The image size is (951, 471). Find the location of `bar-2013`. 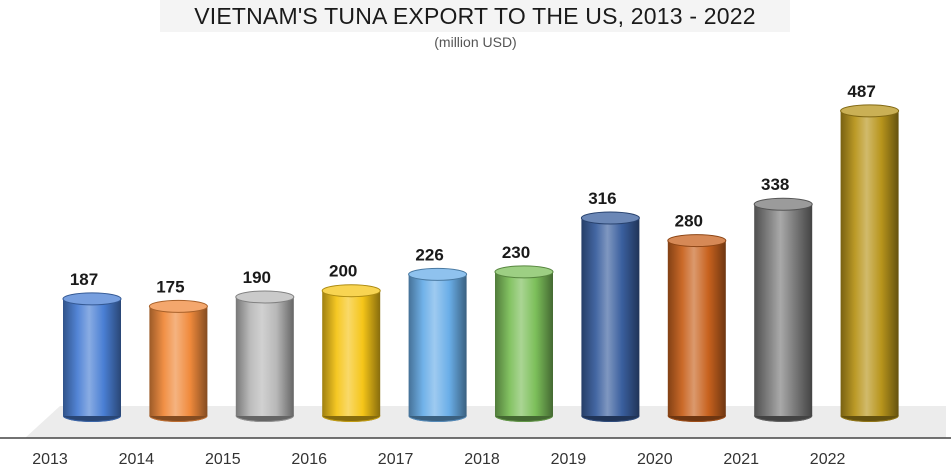

bar-2013 is located at coordinates (92, 357).